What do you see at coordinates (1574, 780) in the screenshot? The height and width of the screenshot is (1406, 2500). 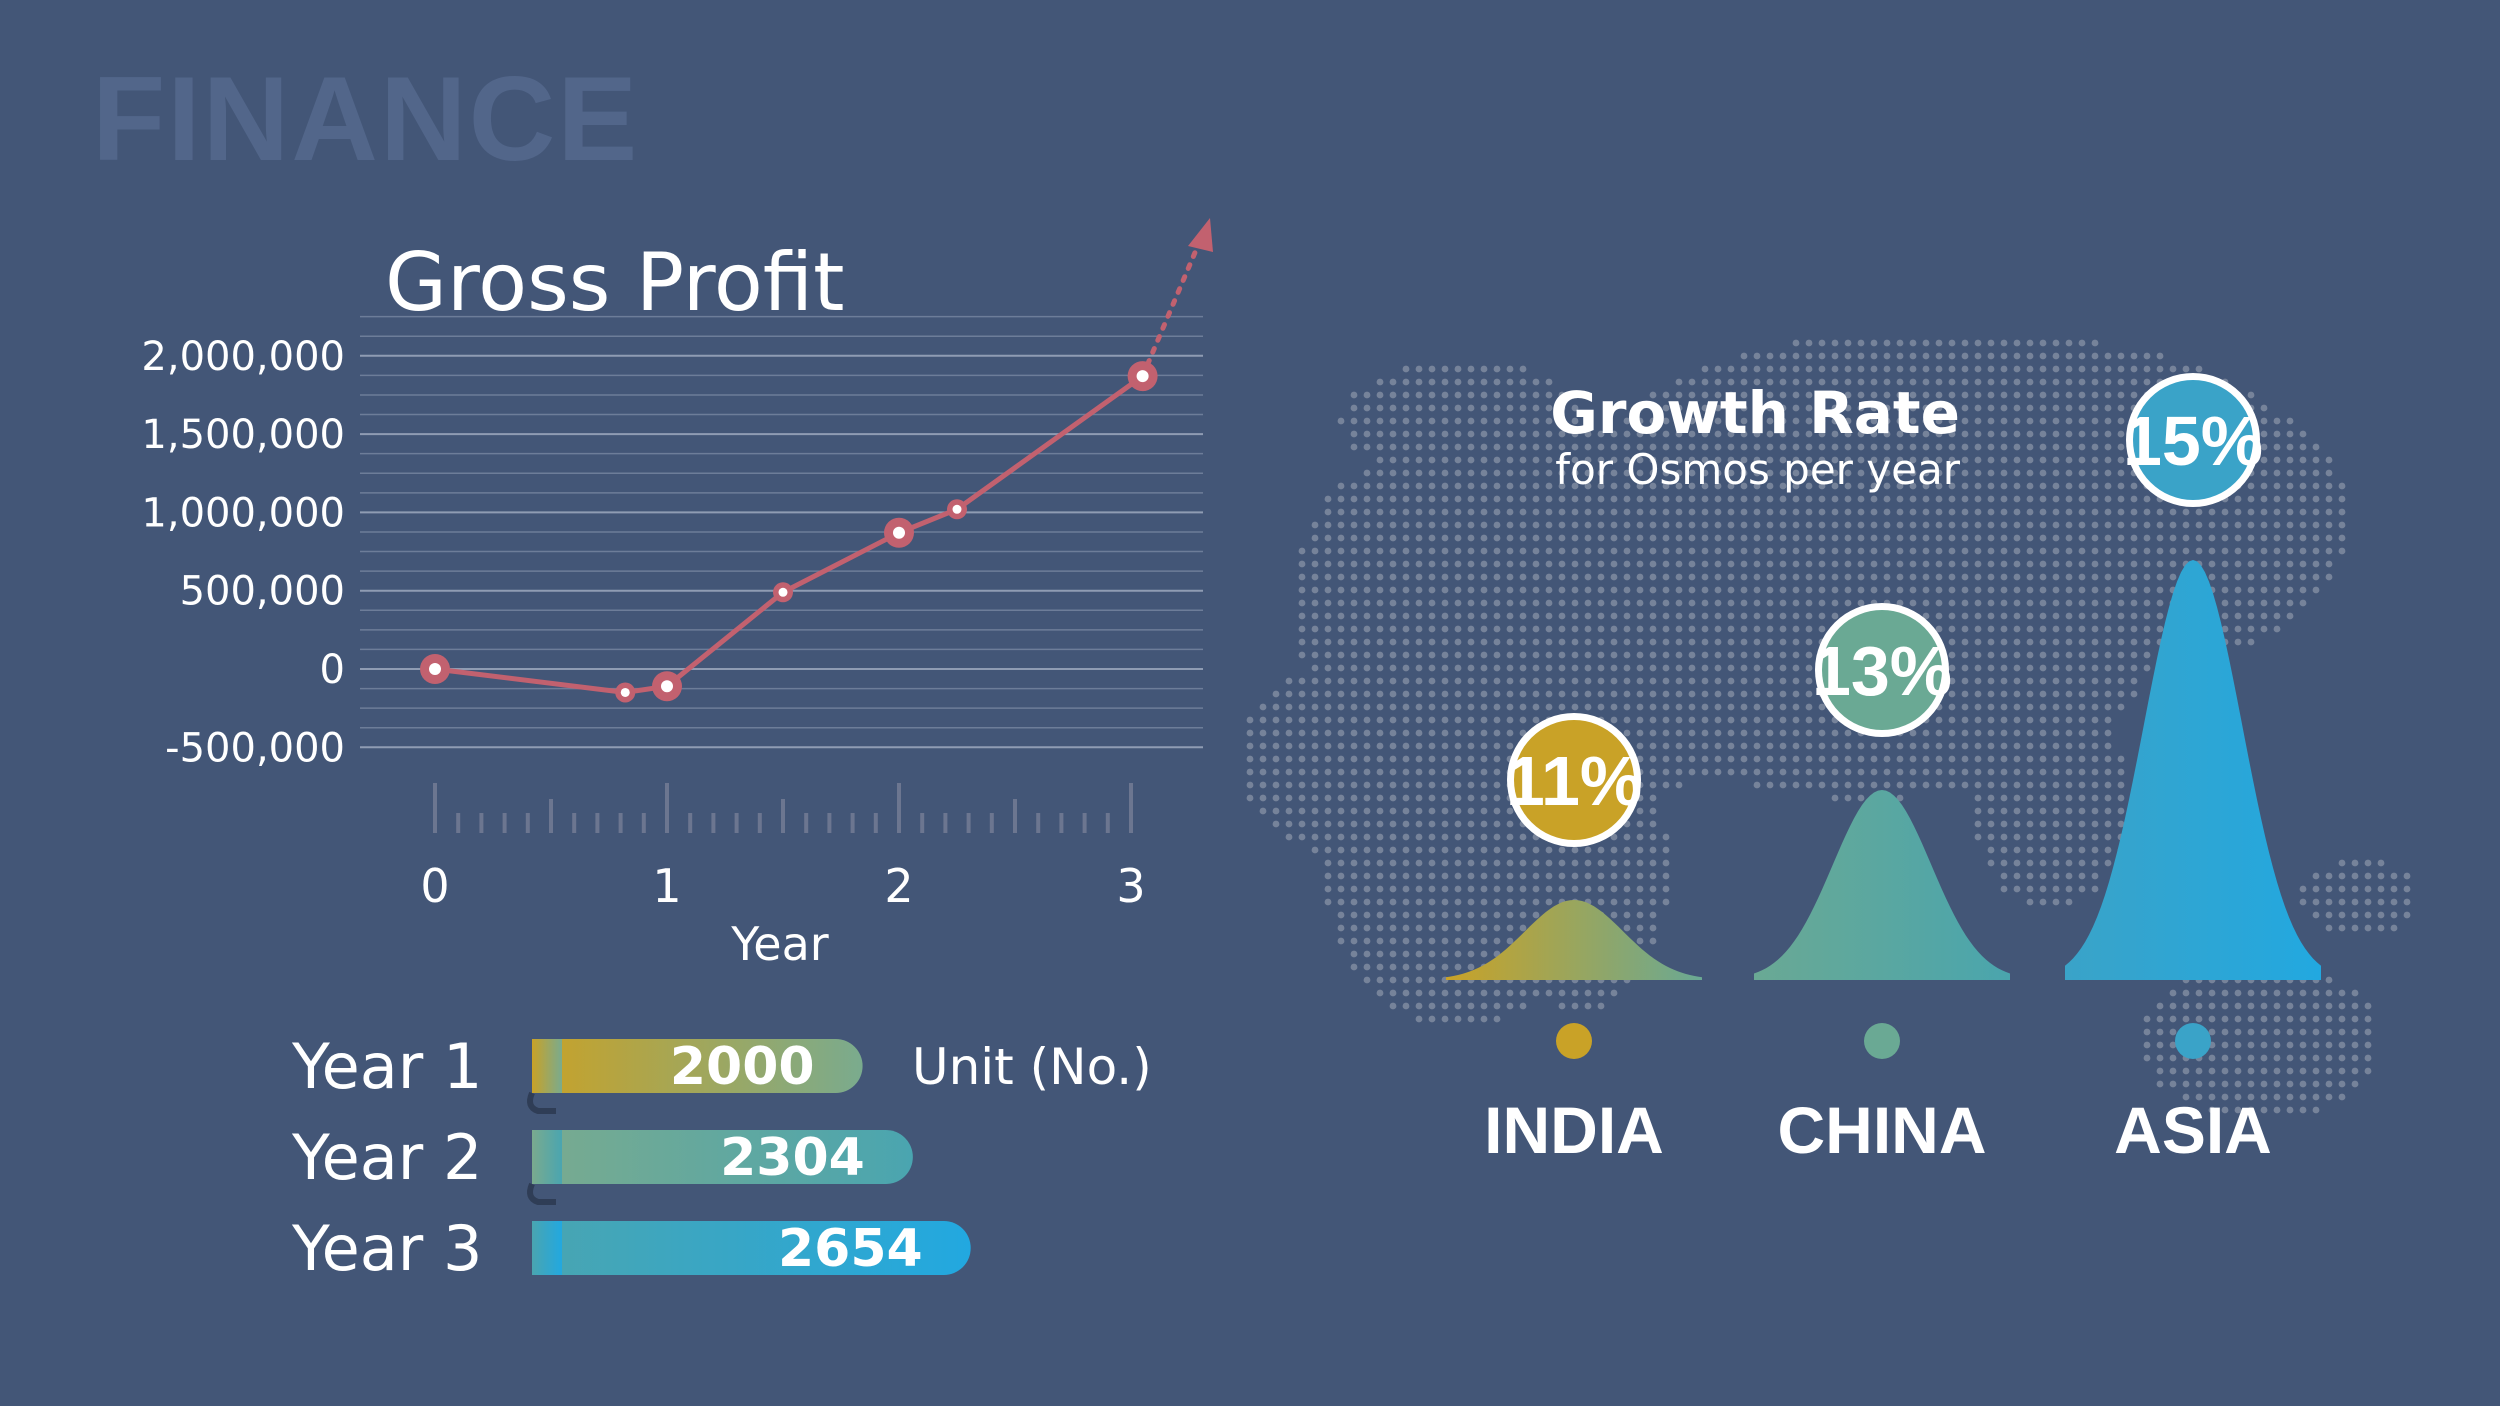 I see `badge-fill` at bounding box center [1574, 780].